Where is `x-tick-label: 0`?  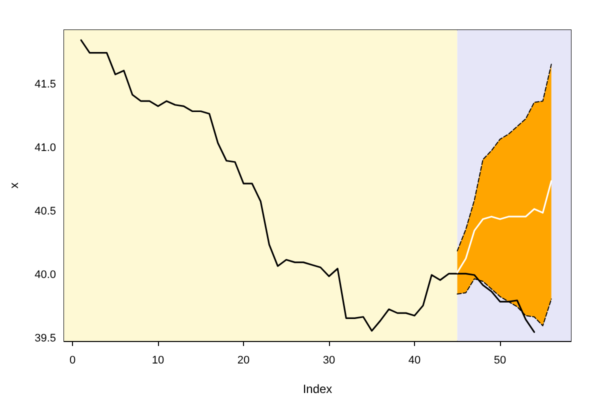
x-tick-label: 0 is located at coordinates (72, 360).